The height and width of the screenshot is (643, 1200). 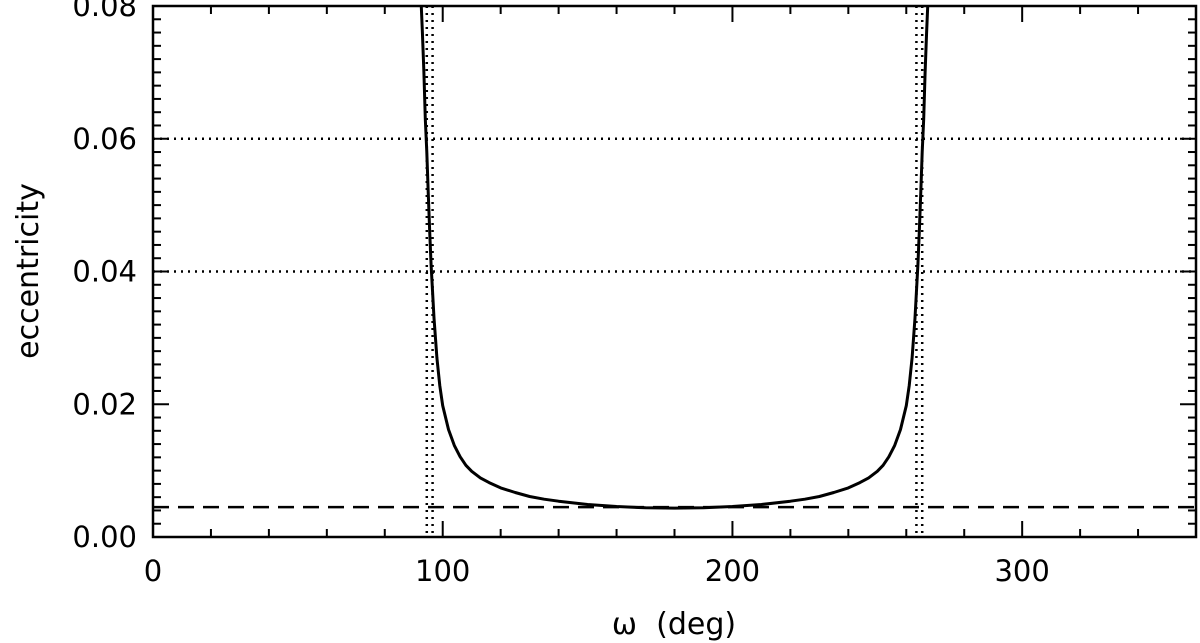 I want to click on y-tick-label: 0.00, so click(x=104, y=537).